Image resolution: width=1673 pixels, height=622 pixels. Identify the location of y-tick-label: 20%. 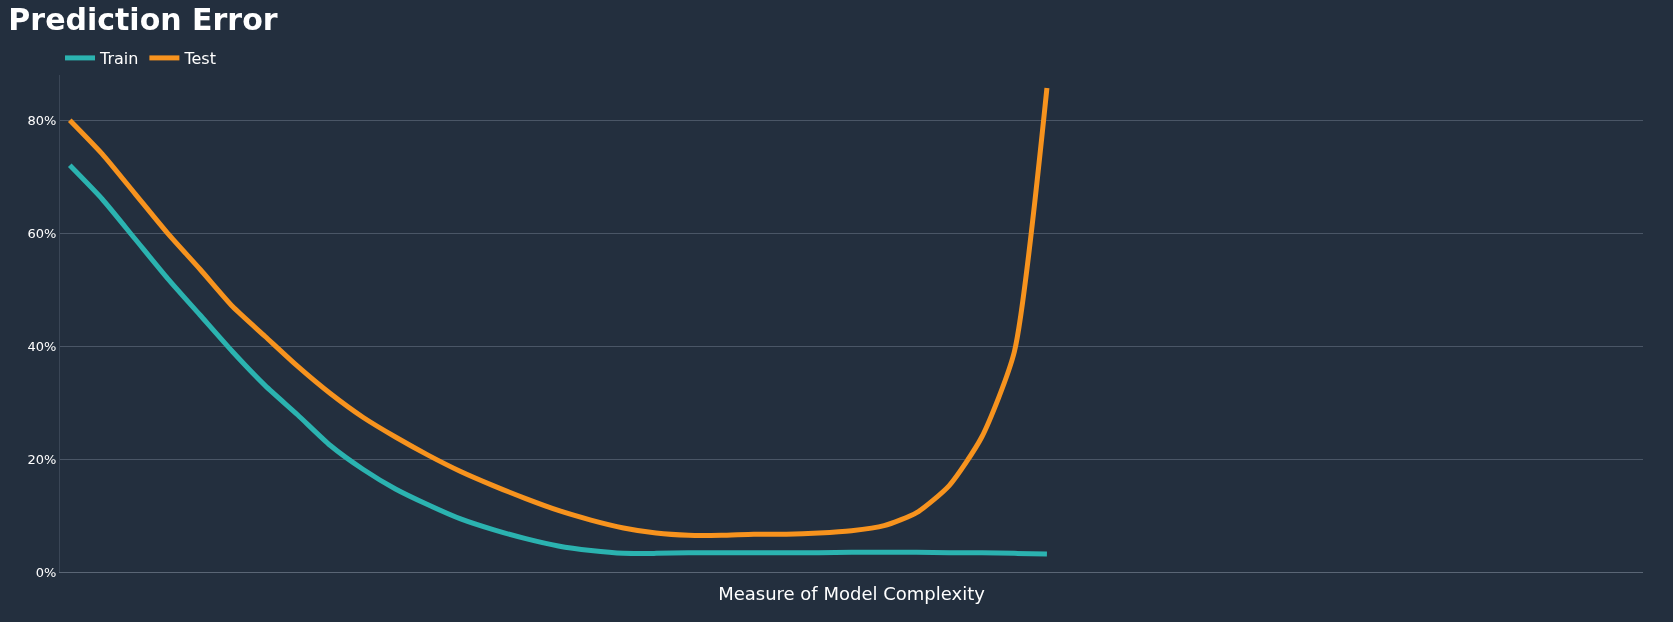
(42, 459).